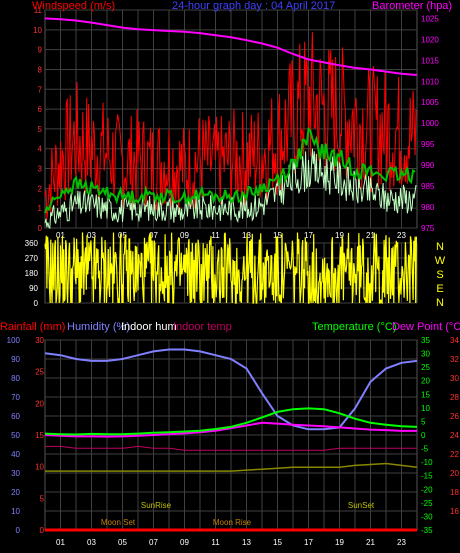 This screenshot has width=460, height=553. I want to click on environment-xtick-label: 15, so click(277, 542).